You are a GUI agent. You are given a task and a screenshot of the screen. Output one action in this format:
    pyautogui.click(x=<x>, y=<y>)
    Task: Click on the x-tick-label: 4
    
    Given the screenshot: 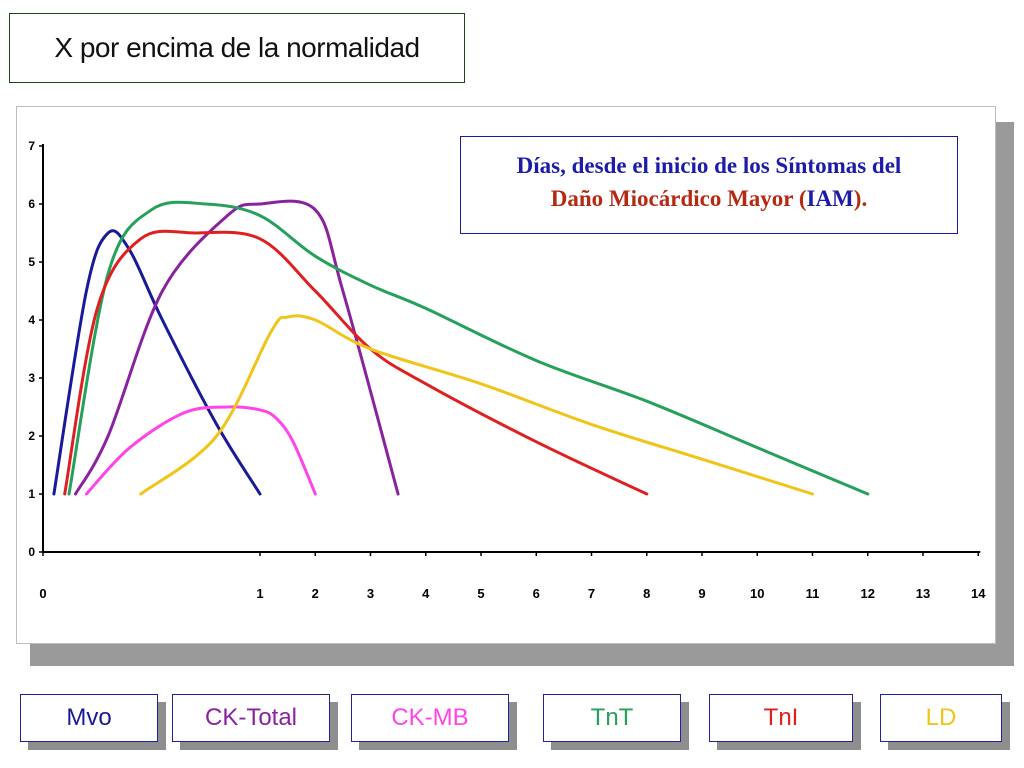 What is the action you would take?
    pyautogui.click(x=426, y=593)
    